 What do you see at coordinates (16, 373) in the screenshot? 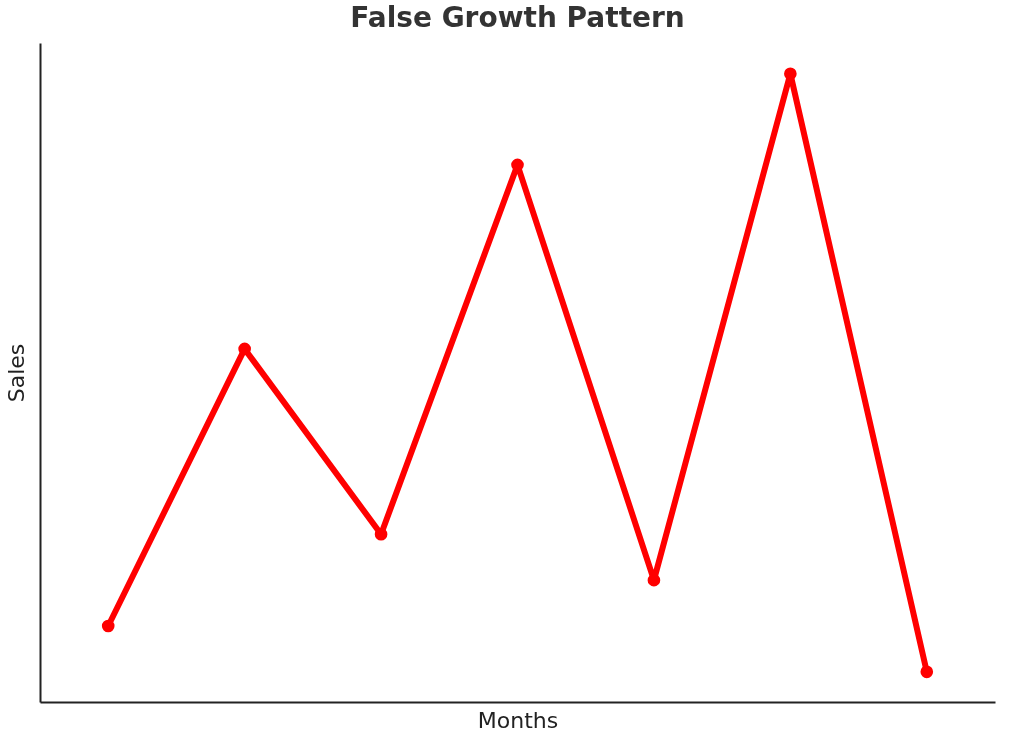
I see `y-axis-title: Sales` at bounding box center [16, 373].